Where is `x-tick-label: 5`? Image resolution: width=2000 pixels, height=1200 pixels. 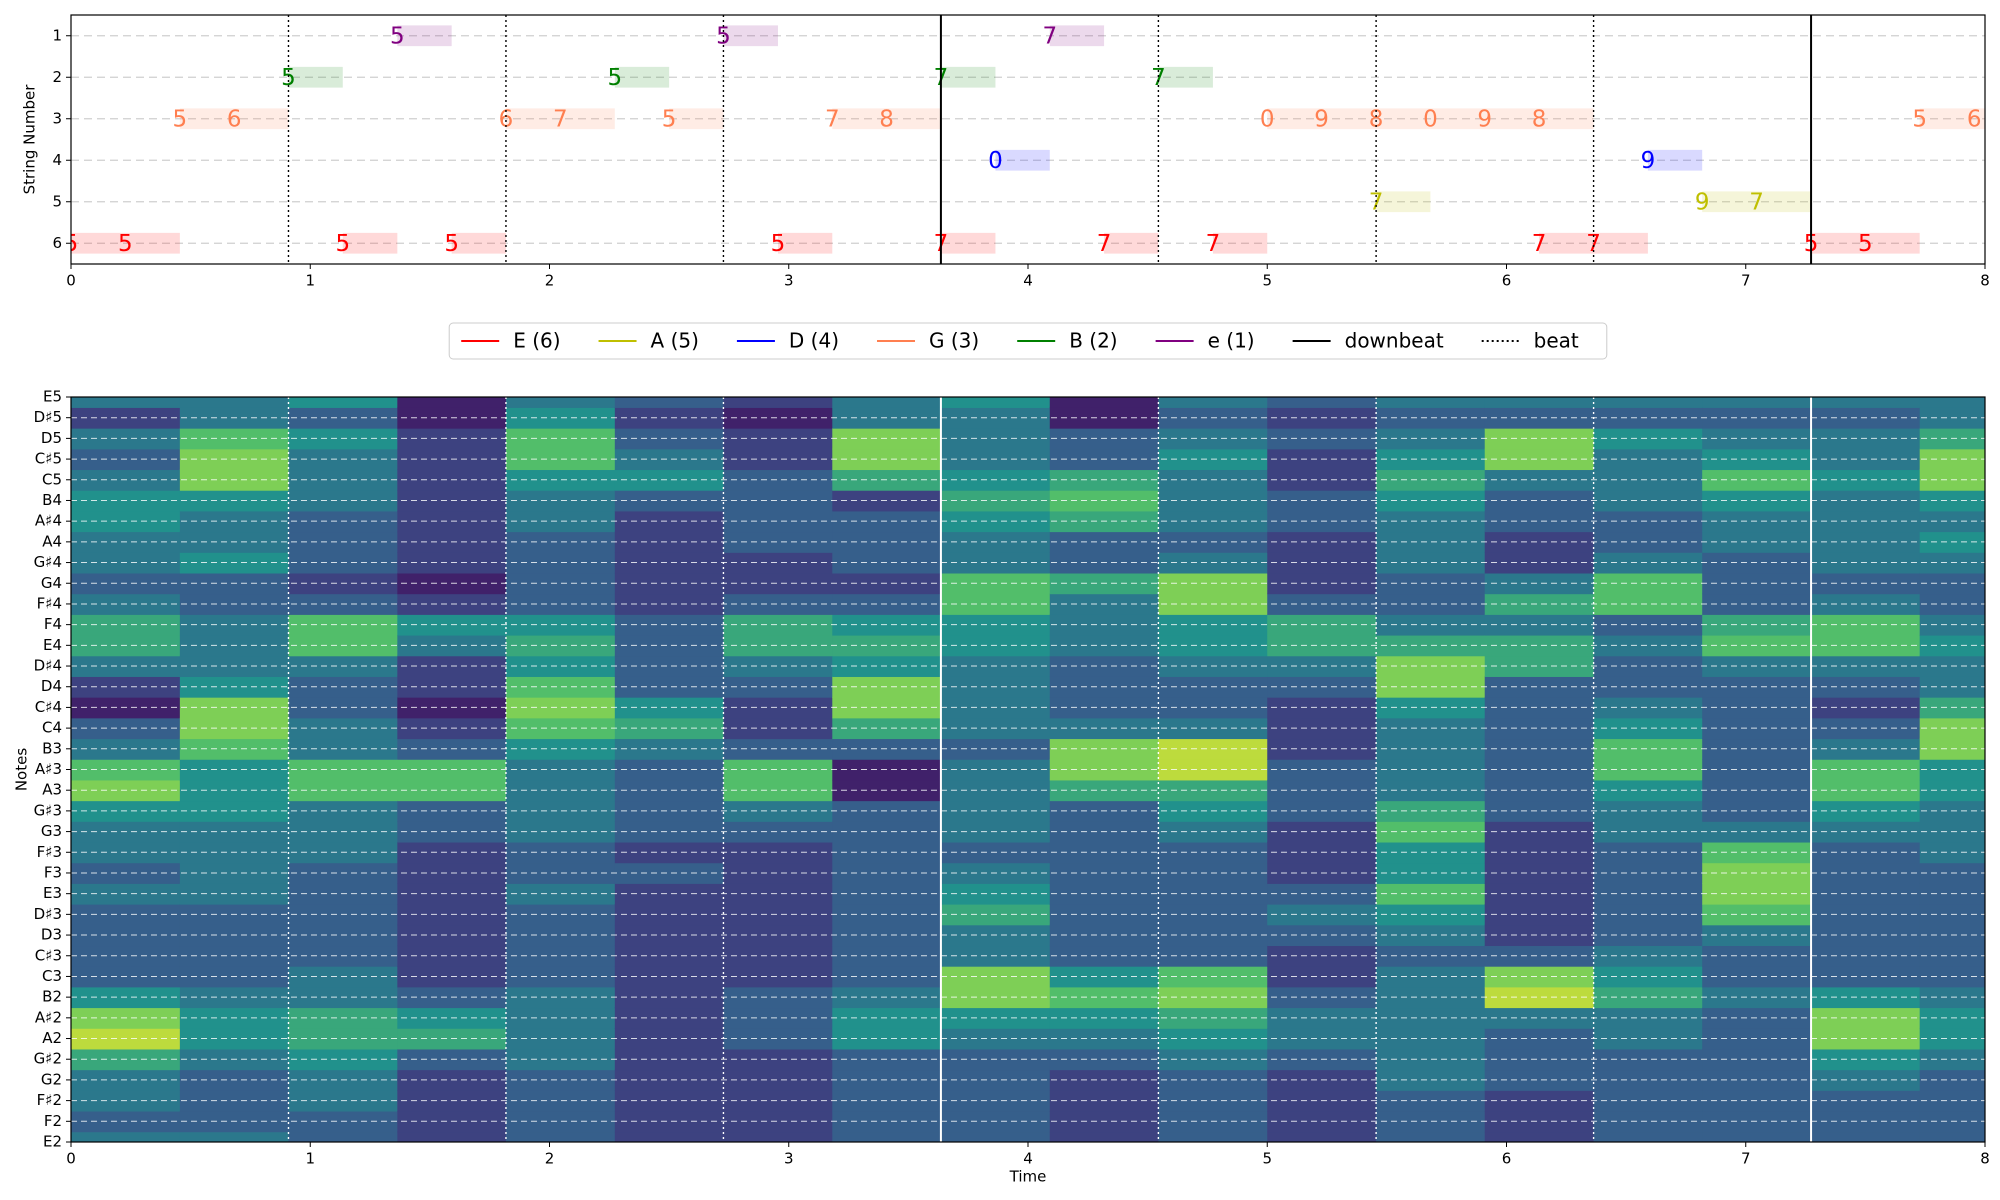 x-tick-label: 5 is located at coordinates (1267, 281).